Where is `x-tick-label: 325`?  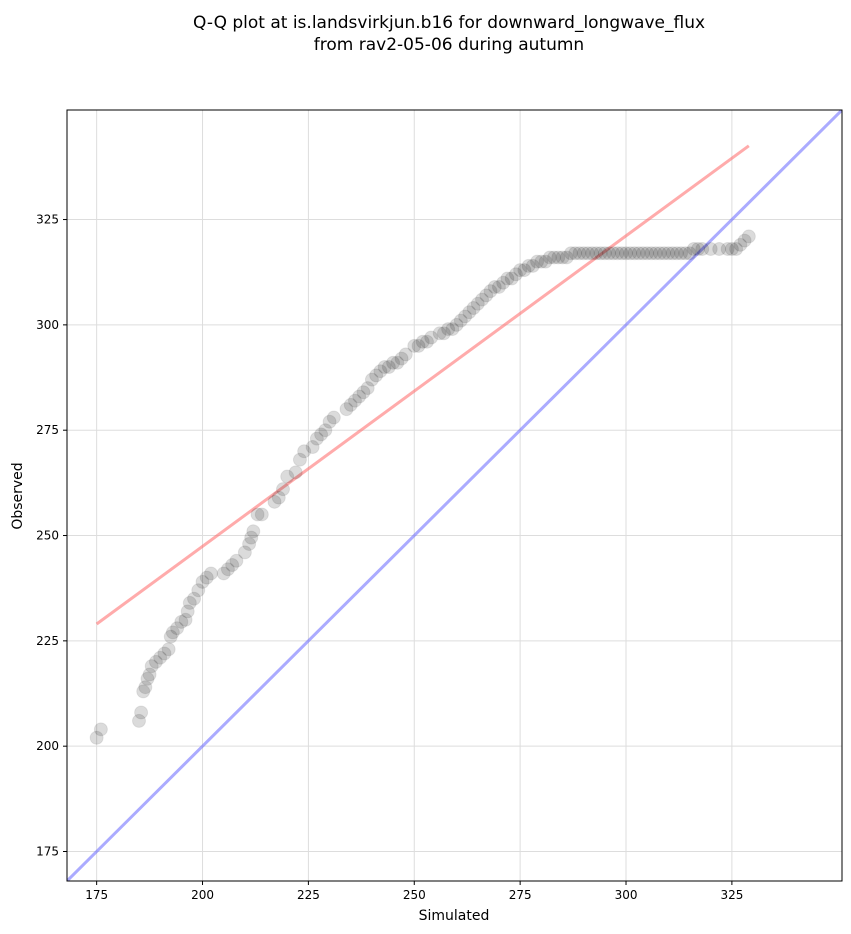
x-tick-label: 325 is located at coordinates (731, 895).